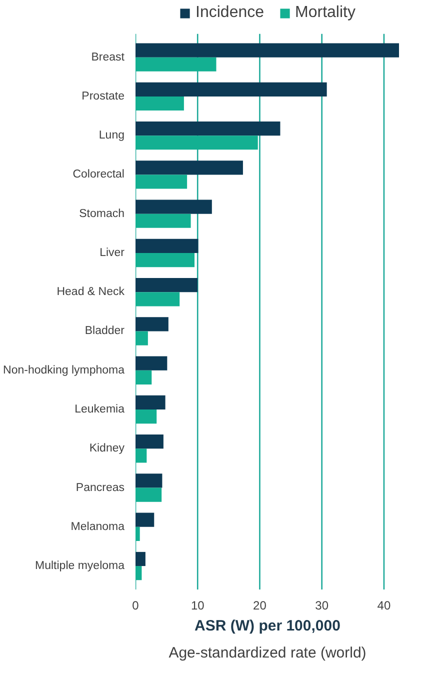 This screenshot has height=686, width=448. I want to click on y-tick-label: Breast, so click(108, 57).